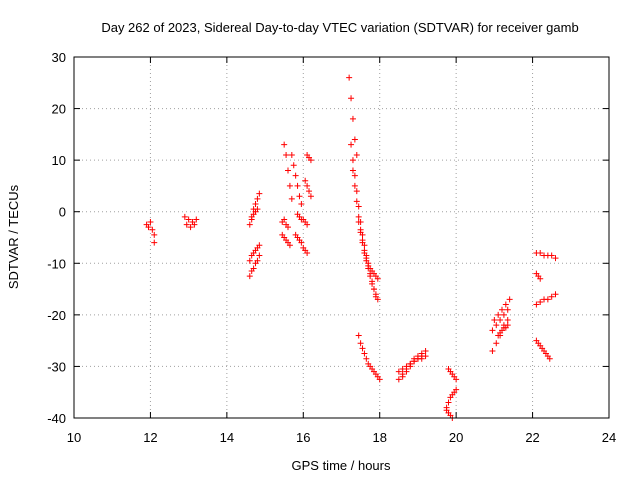 The image size is (640, 480). What do you see at coordinates (56, 418) in the screenshot?
I see `y-tick-label: -40` at bounding box center [56, 418].